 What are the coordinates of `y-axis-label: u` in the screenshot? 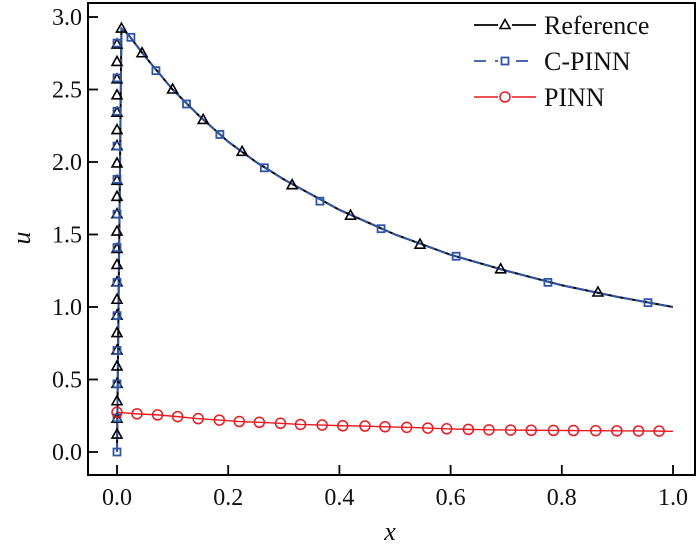 It's located at (21, 238).